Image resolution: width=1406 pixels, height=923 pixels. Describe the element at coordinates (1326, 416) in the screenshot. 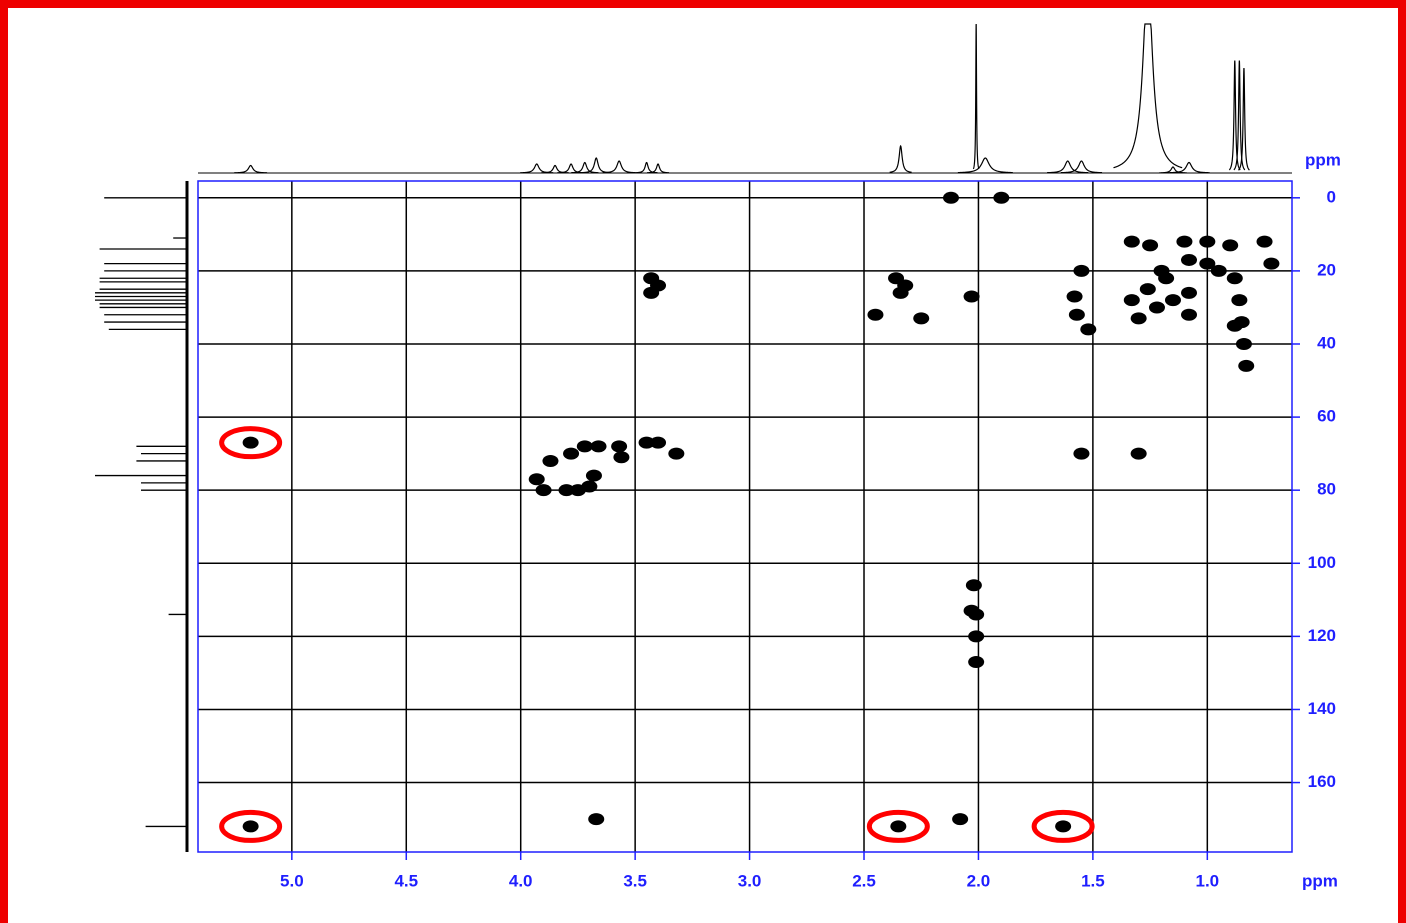

I see `y-tick-label: 60` at that location.